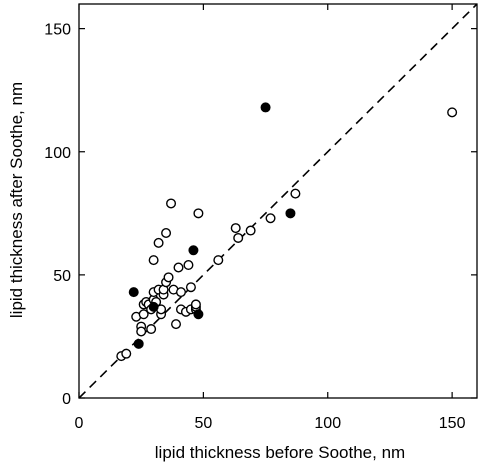  I want to click on x-tick-label: 100, so click(327, 423).